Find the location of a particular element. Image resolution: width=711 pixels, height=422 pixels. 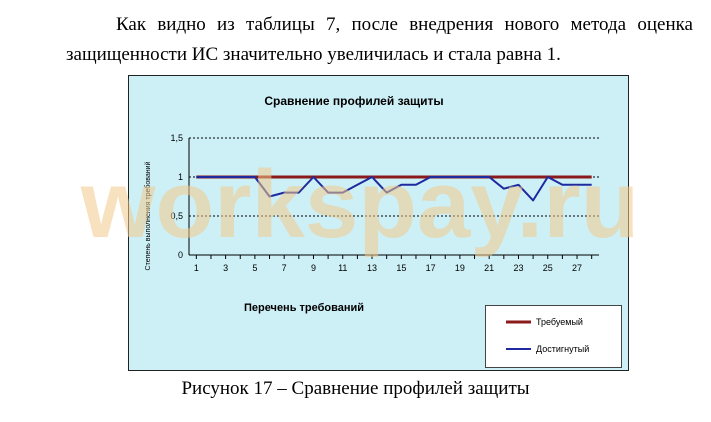

y-tick-label: 1,5 is located at coordinates (176, 138).